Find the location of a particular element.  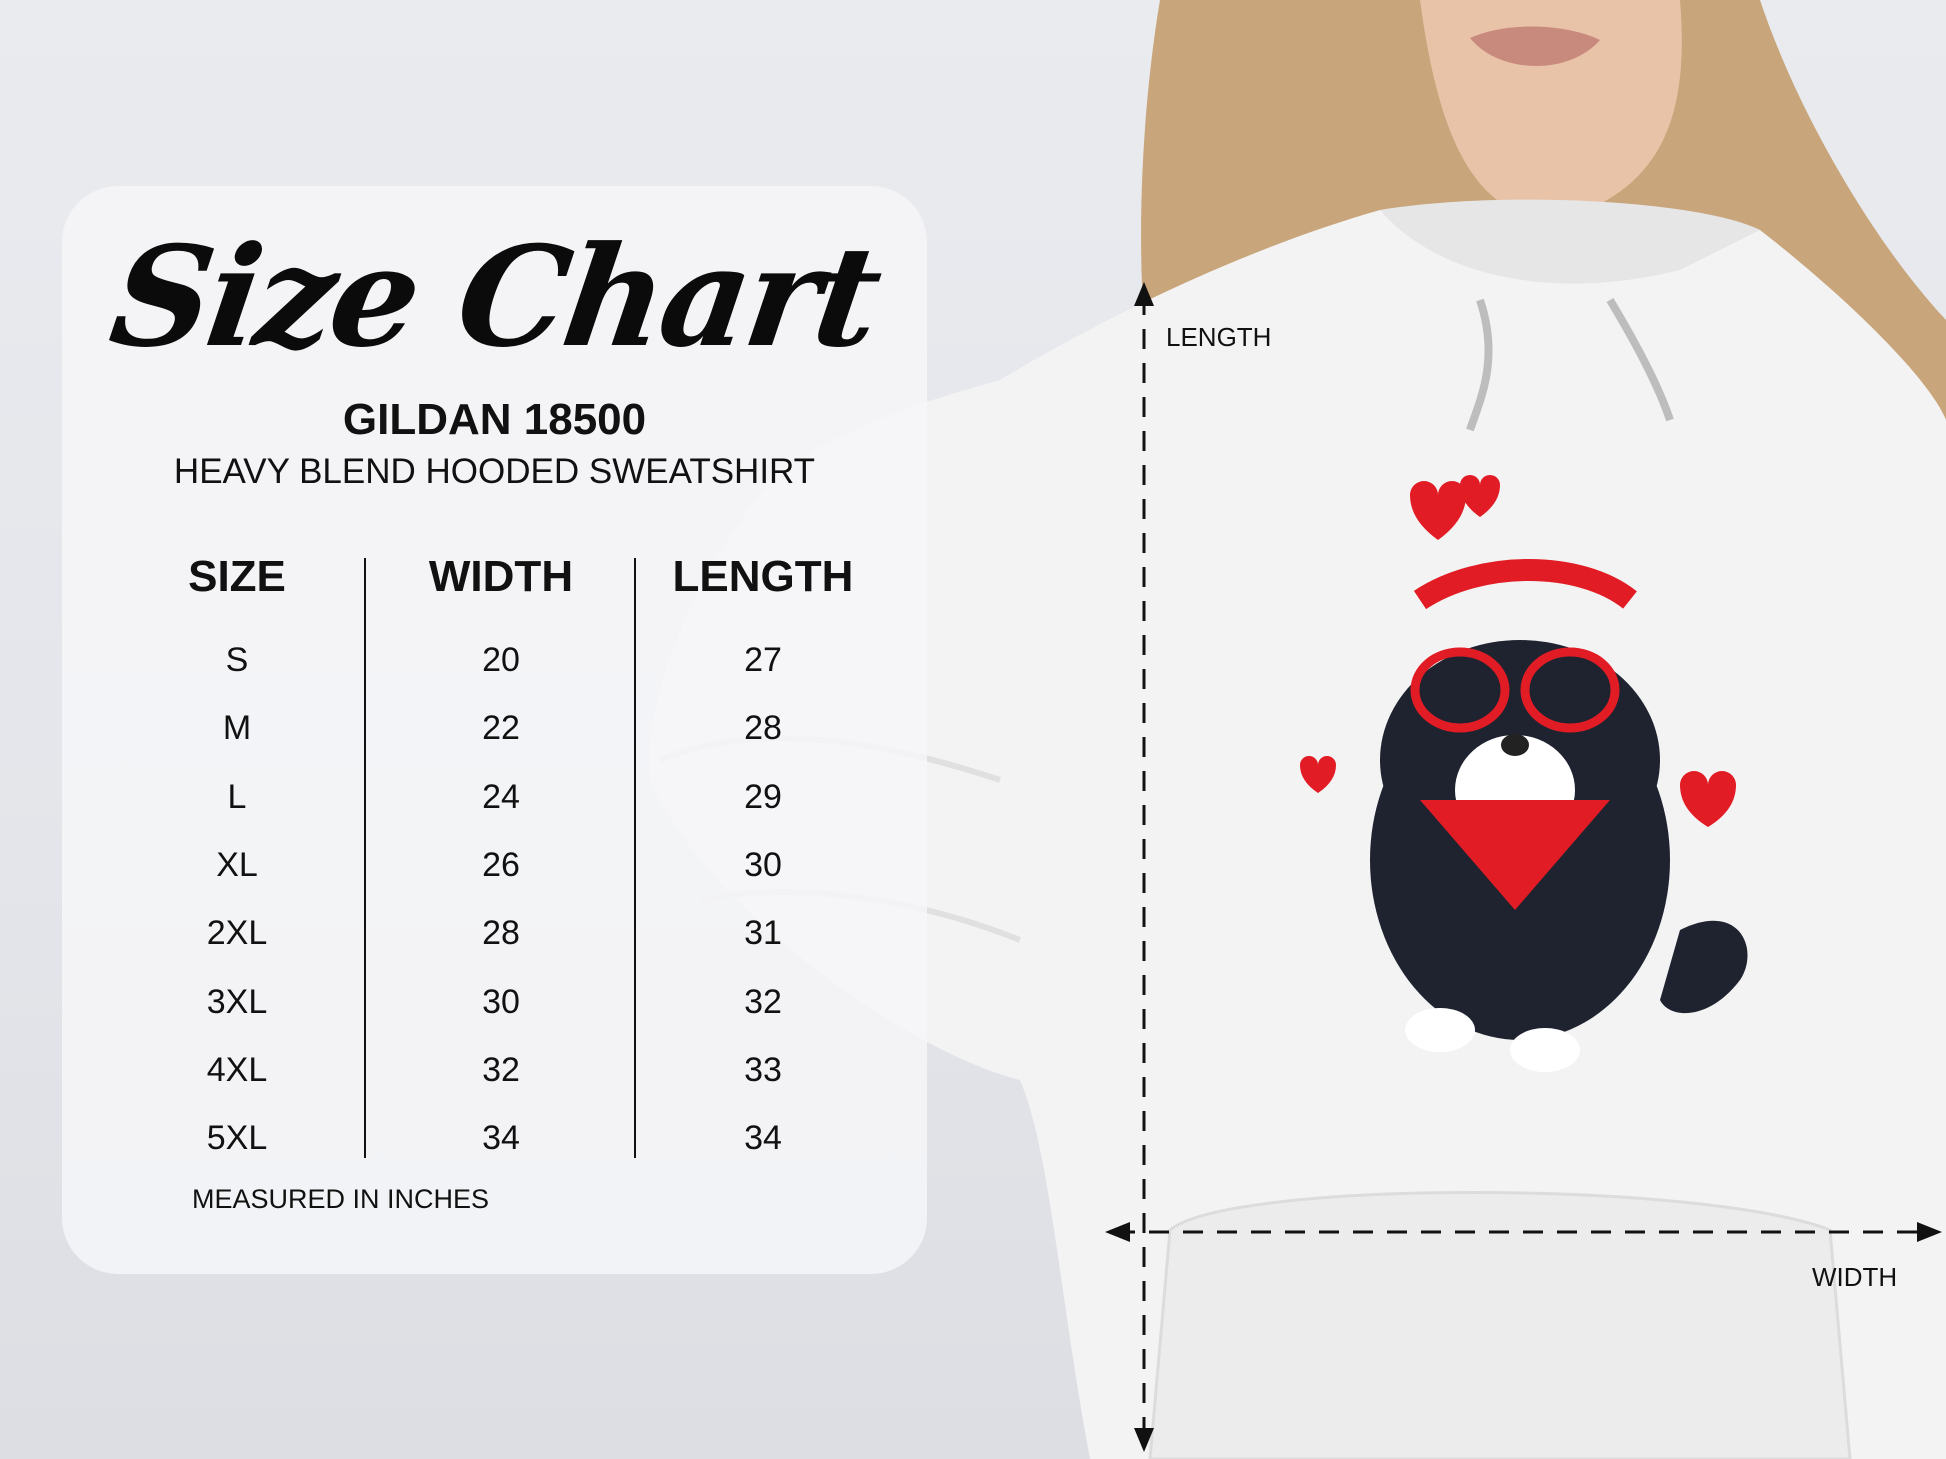

cell-width: 32 is located at coordinates (501, 1069).